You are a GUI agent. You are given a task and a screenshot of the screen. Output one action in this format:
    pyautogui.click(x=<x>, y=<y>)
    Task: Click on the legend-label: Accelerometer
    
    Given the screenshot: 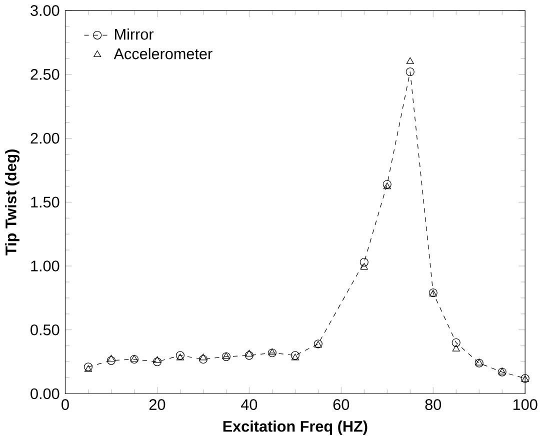 What is the action you would take?
    pyautogui.click(x=163, y=54)
    